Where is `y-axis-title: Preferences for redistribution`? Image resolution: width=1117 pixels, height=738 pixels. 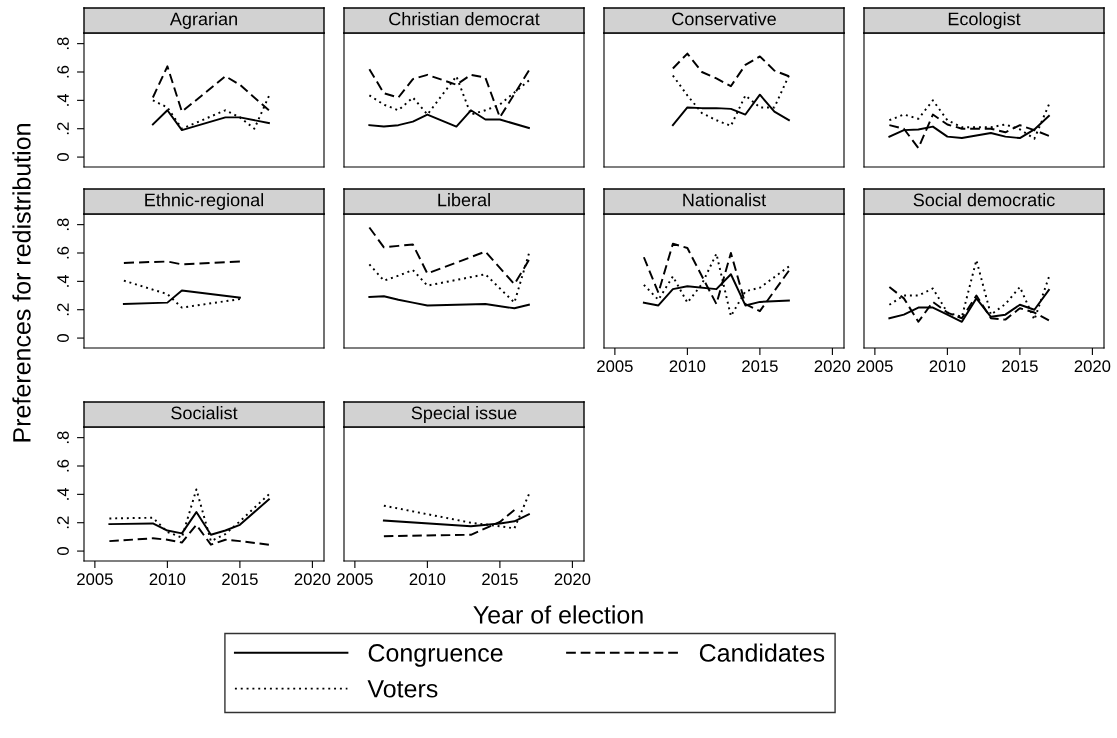
y-axis-title: Preferences for redistribution is located at coordinates (21, 283).